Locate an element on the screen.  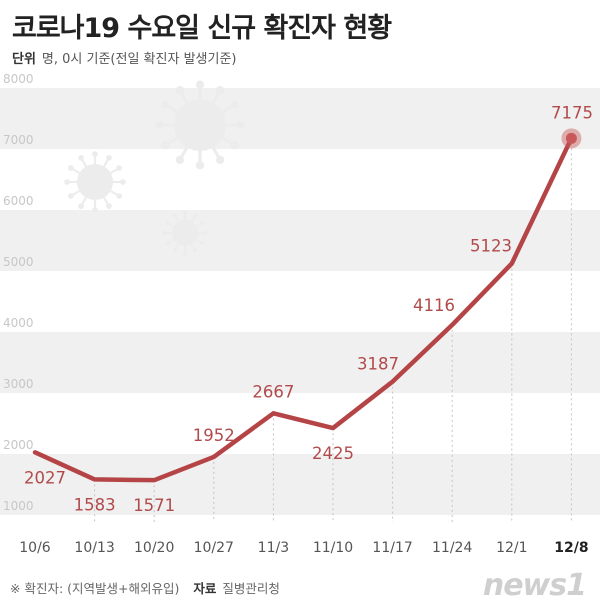
source-value: 질병관리청 is located at coordinates (251, 588).